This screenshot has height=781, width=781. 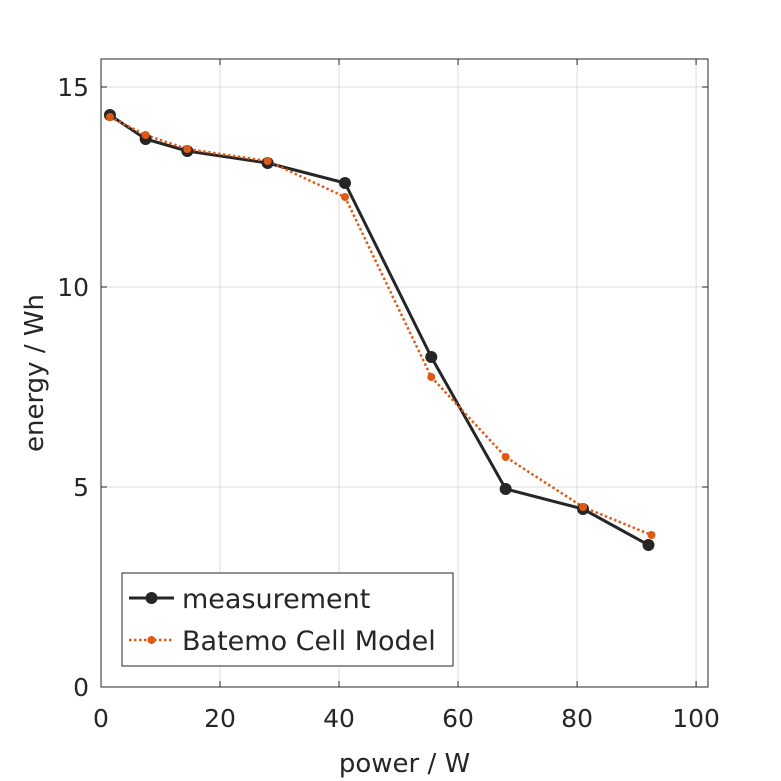 What do you see at coordinates (339, 718) in the screenshot?
I see `x-tick-label: 40` at bounding box center [339, 718].